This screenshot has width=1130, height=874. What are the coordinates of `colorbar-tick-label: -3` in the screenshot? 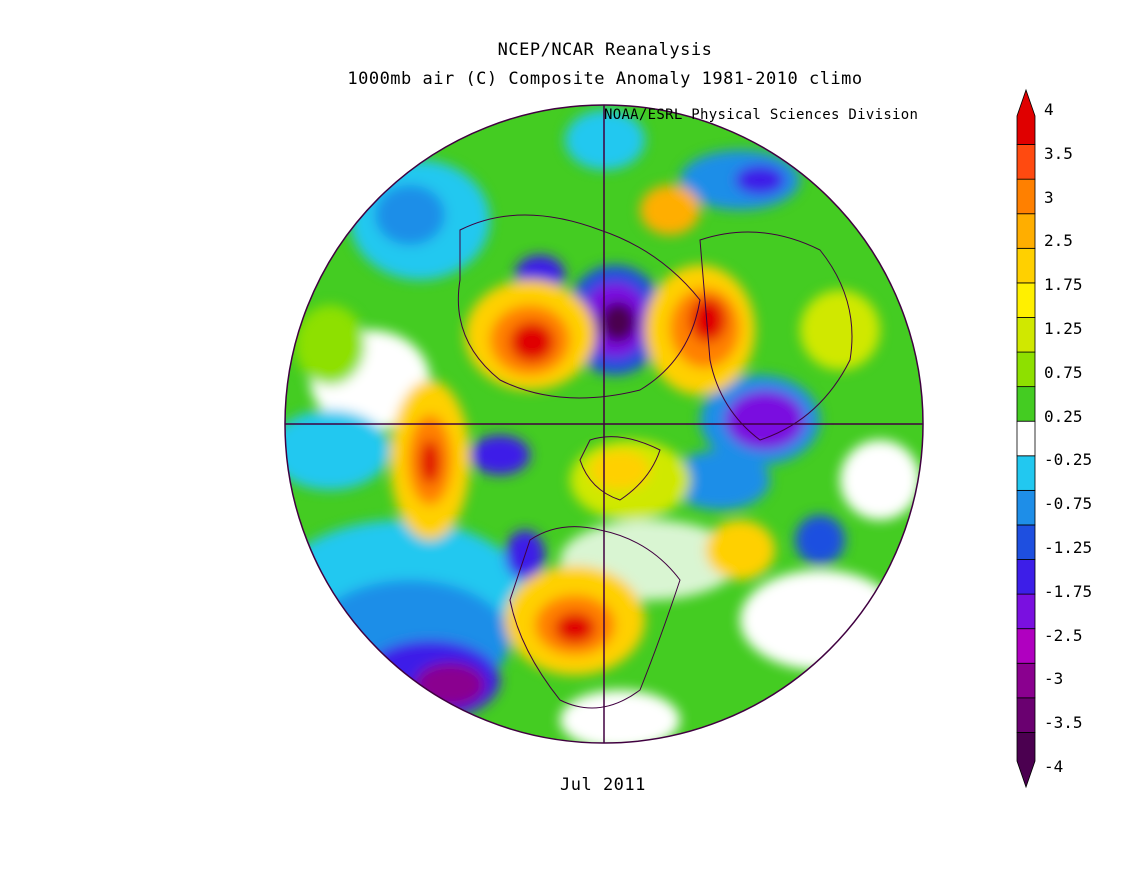 It's located at (1054, 679).